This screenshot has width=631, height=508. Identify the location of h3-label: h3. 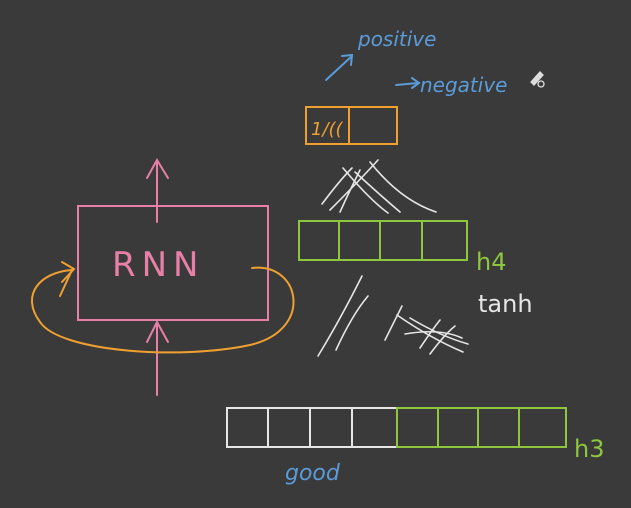
(589, 449).